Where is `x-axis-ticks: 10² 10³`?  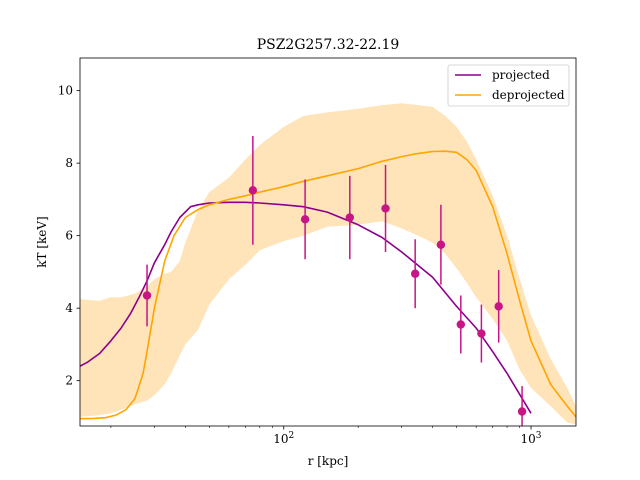
x-axis-ticks: 10² 10³ is located at coordinates (326, 436).